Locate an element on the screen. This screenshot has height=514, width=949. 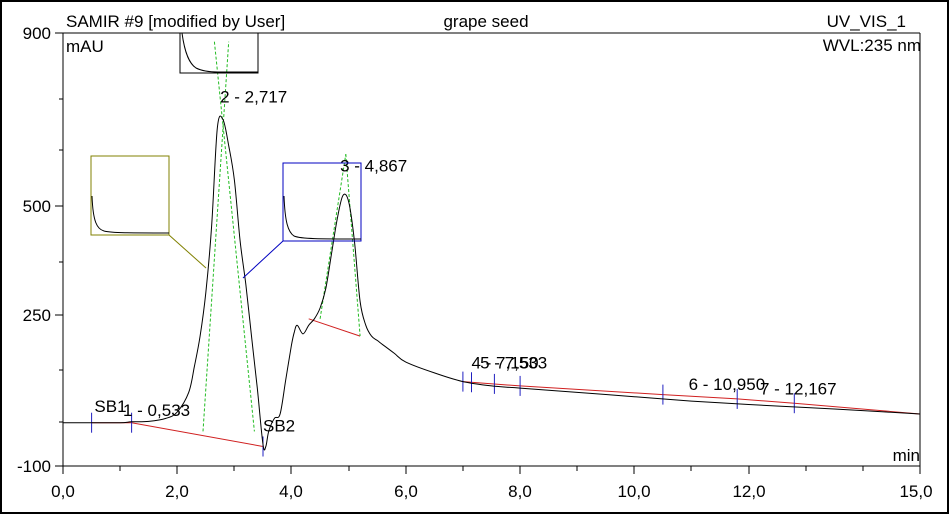
y-tick-label-900: 900 is located at coordinates (37, 33).